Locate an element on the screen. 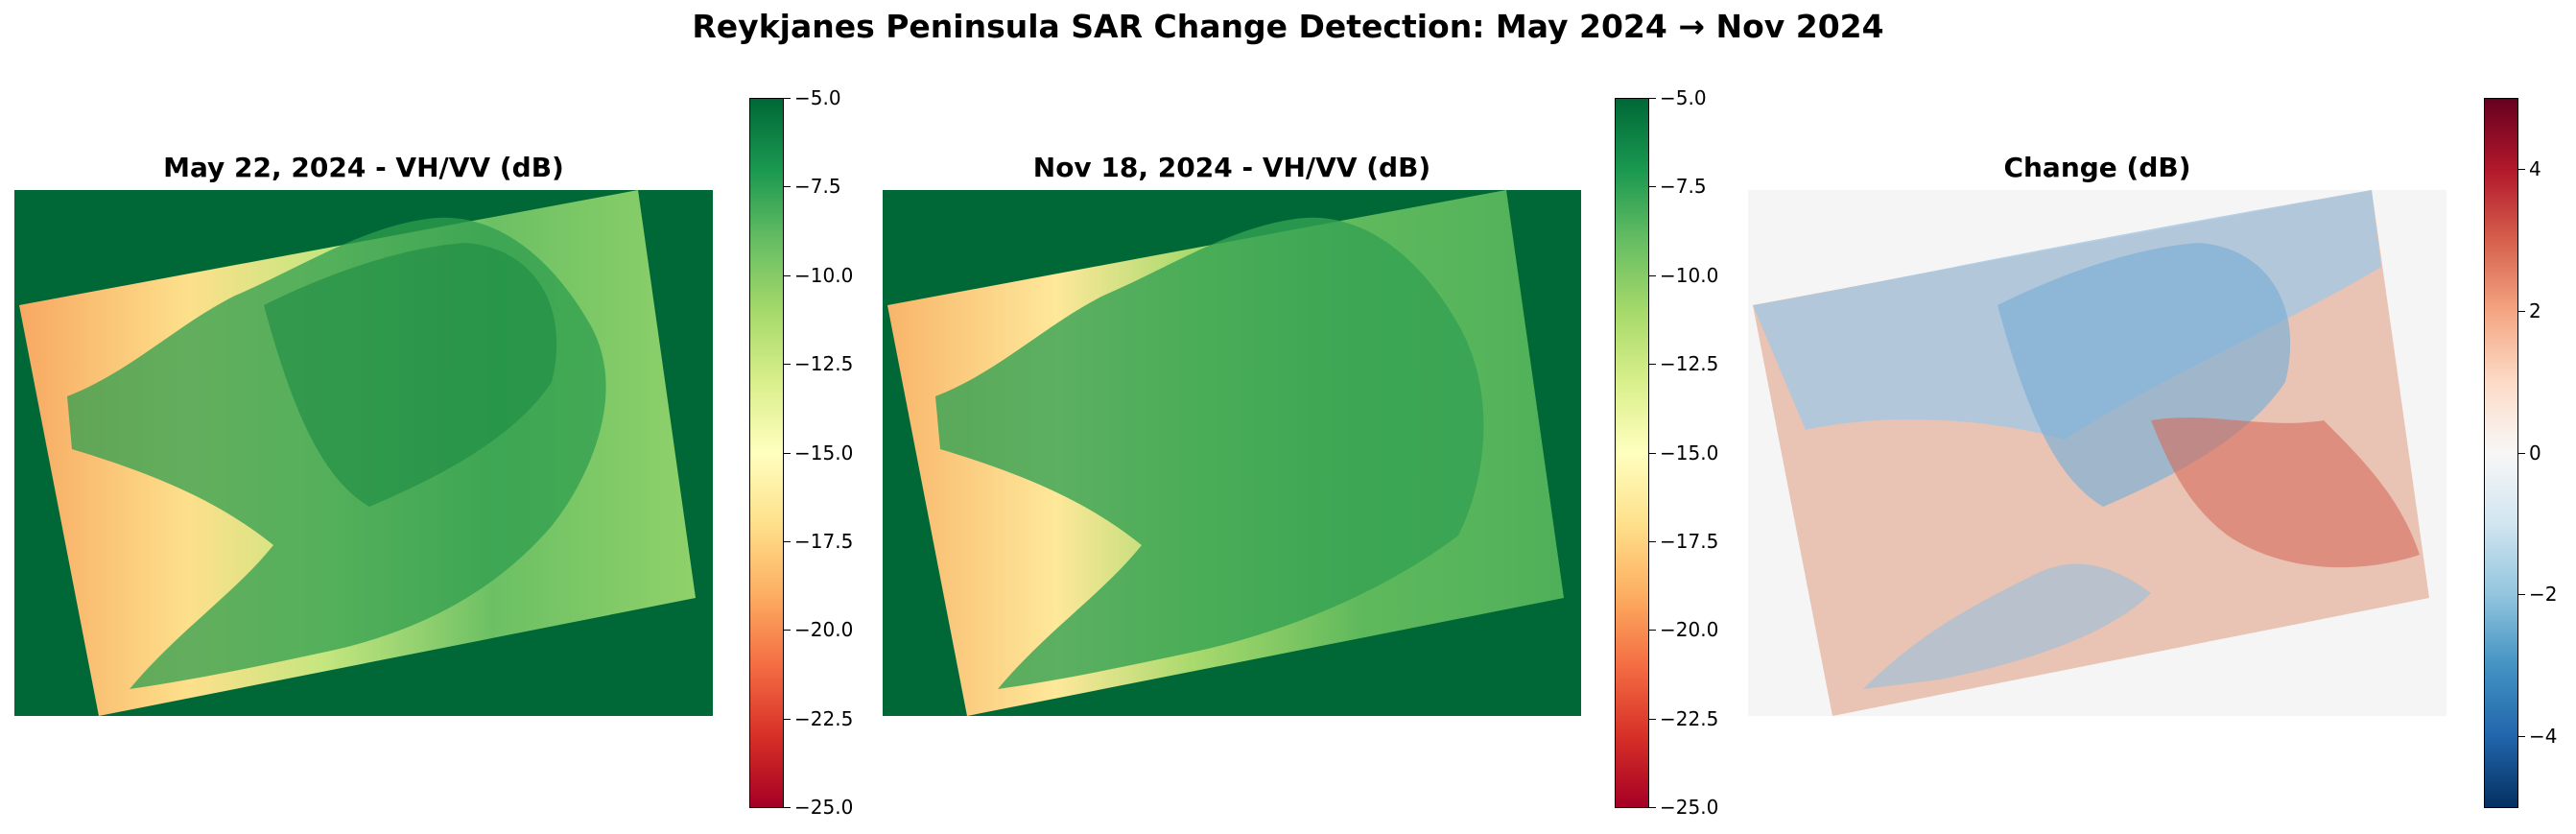 Image resolution: width=2576 pixels, height=834 pixels. colorbar-tick-label: 0 is located at coordinates (2535, 453).